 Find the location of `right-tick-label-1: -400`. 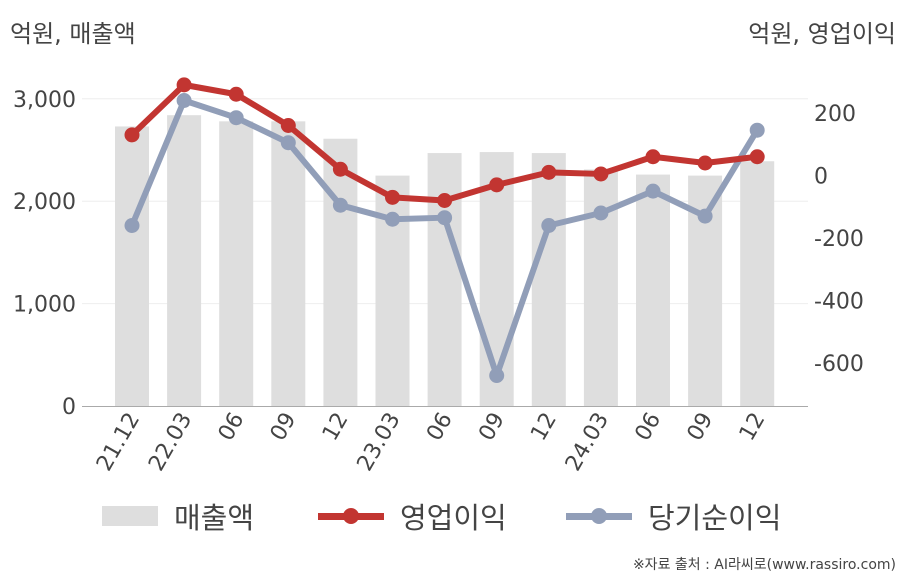

right-tick-label-1: -400 is located at coordinates (839, 302).